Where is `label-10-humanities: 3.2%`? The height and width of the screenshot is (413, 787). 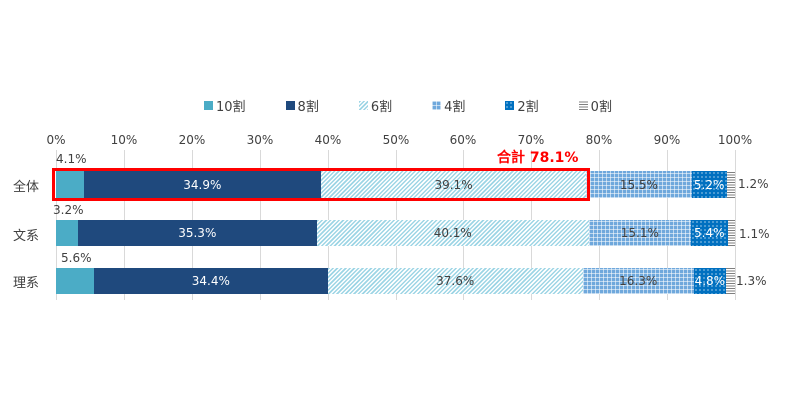
label-10-humanities: 3.2% is located at coordinates (68, 210).